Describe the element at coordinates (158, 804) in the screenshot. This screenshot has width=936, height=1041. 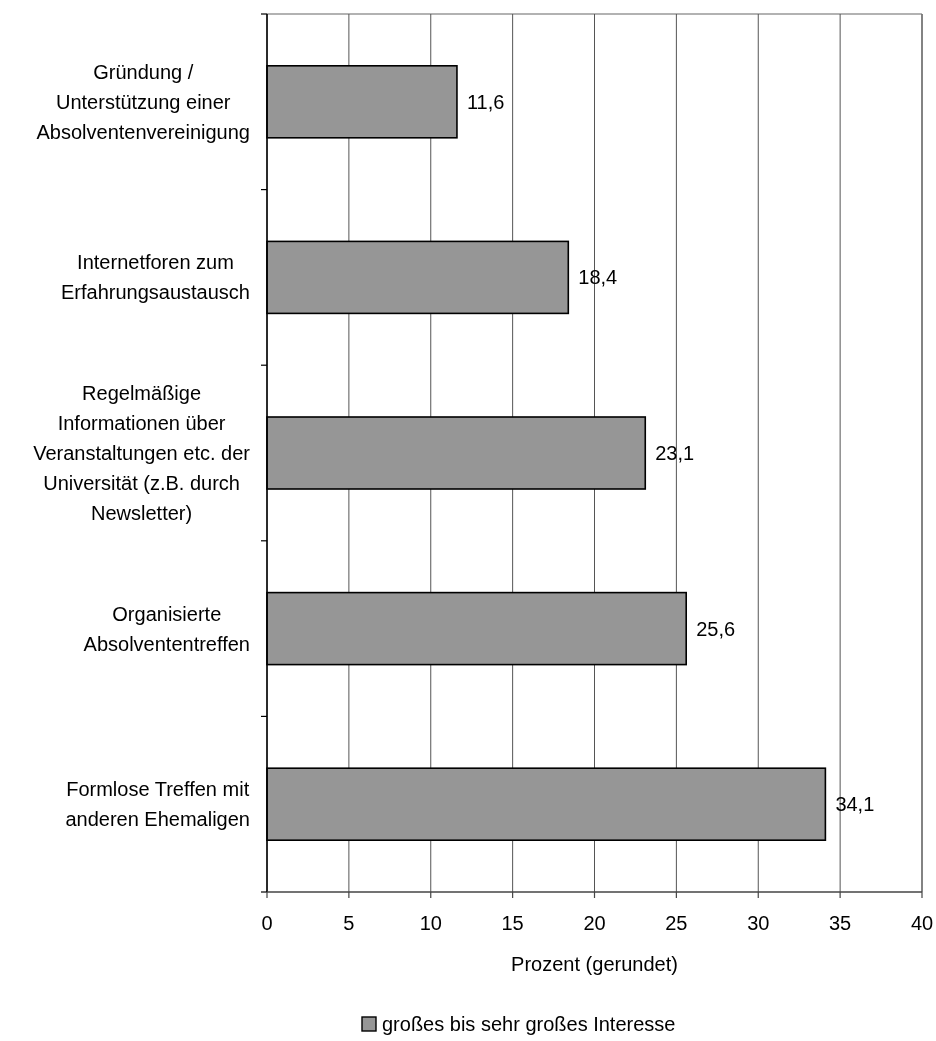
I see `y-tick-label: Formlose Treffen mit anderen Ehemaligen` at that location.